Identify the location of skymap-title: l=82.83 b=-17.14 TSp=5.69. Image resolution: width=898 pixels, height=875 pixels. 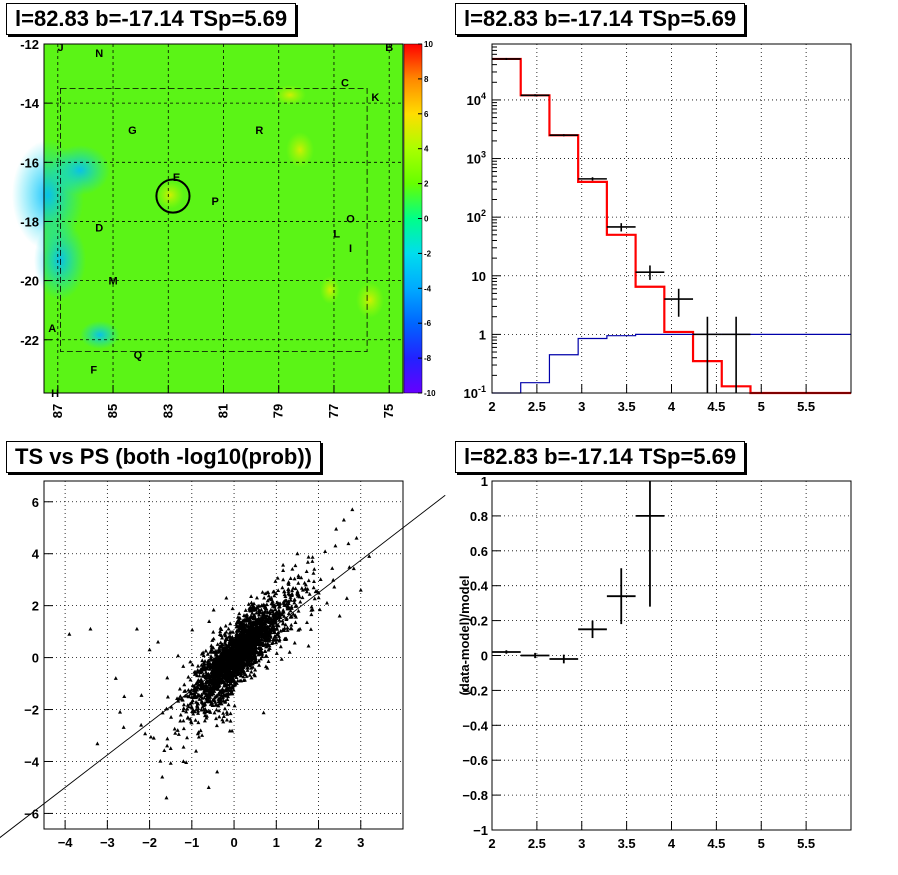
(151, 19).